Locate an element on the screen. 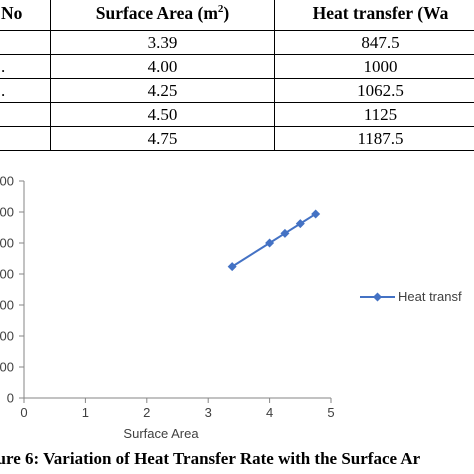 The height and width of the screenshot is (474, 474). x-tick-label: 5 is located at coordinates (330, 412).